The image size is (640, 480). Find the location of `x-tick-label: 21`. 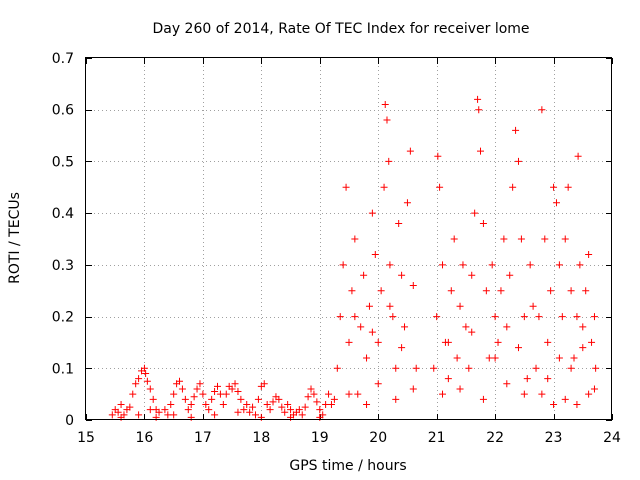

x-tick-label: 21 is located at coordinates (437, 438).